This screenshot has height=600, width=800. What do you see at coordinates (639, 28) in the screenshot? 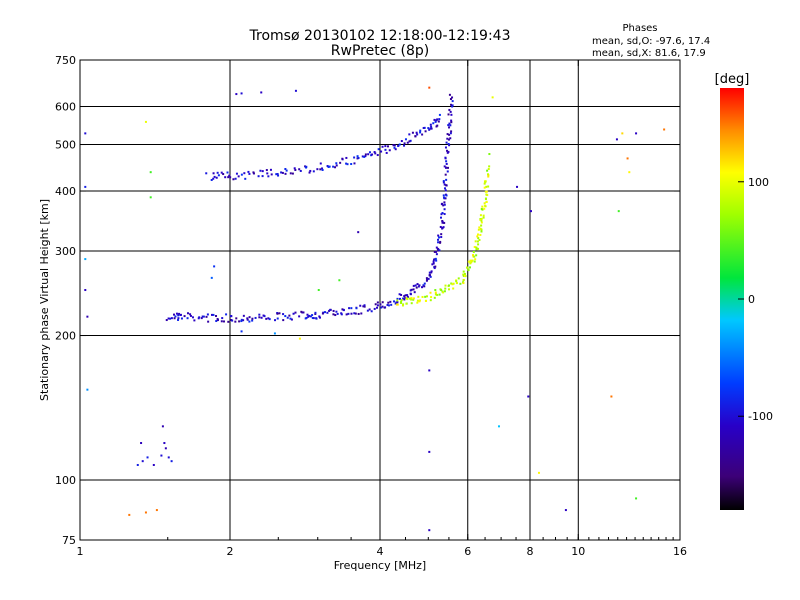
I see `stats-heading: Phases` at bounding box center [639, 28].